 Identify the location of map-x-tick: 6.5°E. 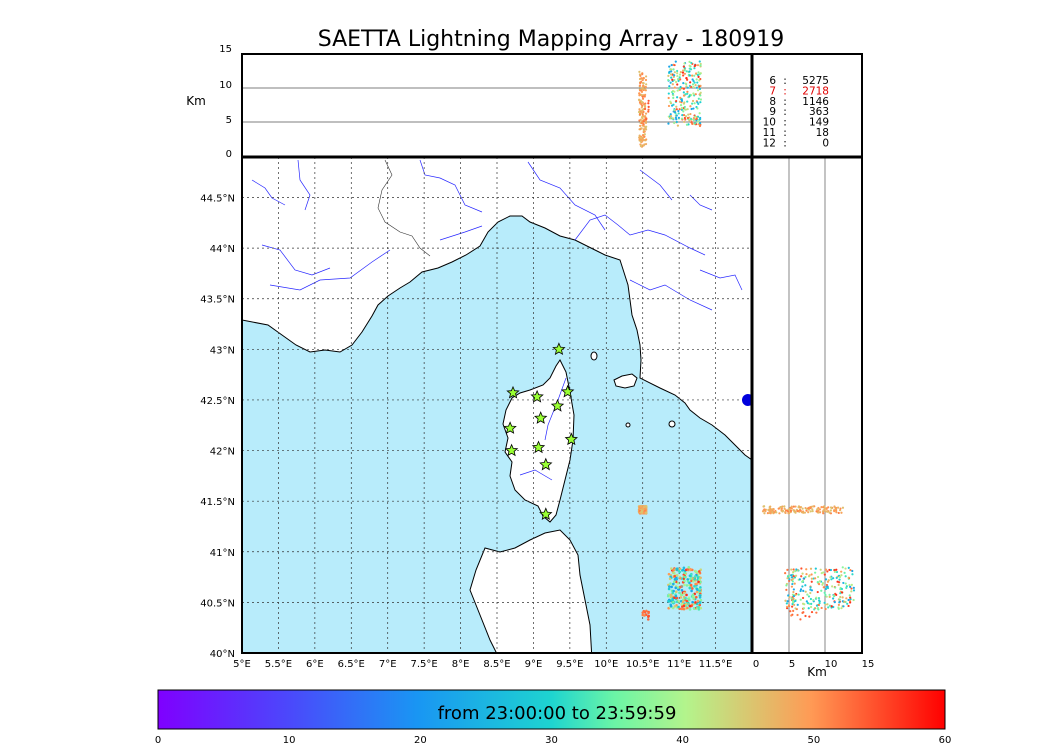
(351, 664).